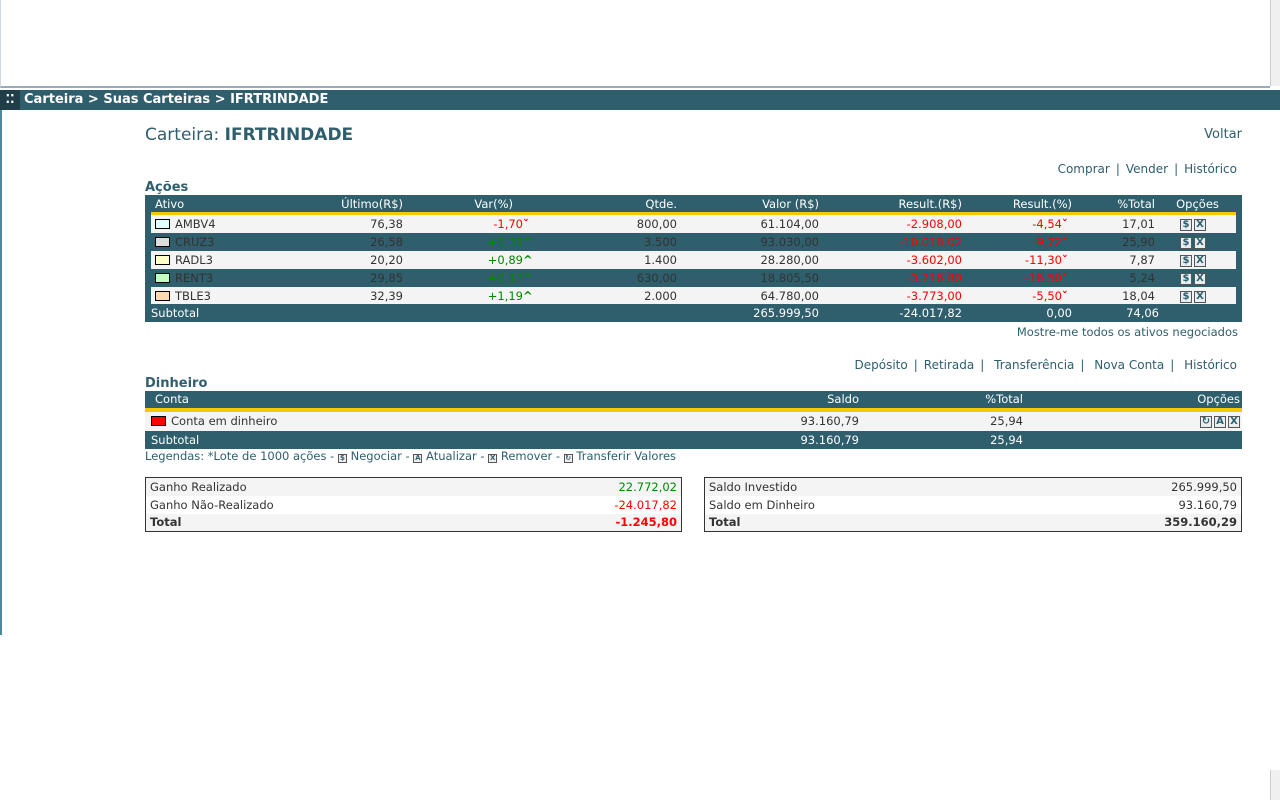  What do you see at coordinates (1117, 296) in the screenshot?
I see `total-pct: 18,04` at bounding box center [1117, 296].